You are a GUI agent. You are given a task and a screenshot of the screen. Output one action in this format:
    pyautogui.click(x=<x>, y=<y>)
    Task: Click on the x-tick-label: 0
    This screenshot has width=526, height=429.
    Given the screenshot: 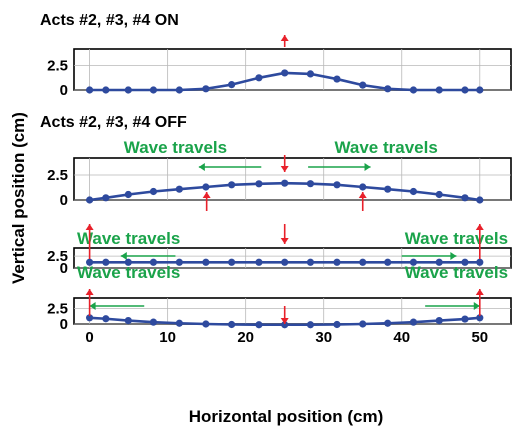 What is the action you would take?
    pyautogui.click(x=89, y=337)
    